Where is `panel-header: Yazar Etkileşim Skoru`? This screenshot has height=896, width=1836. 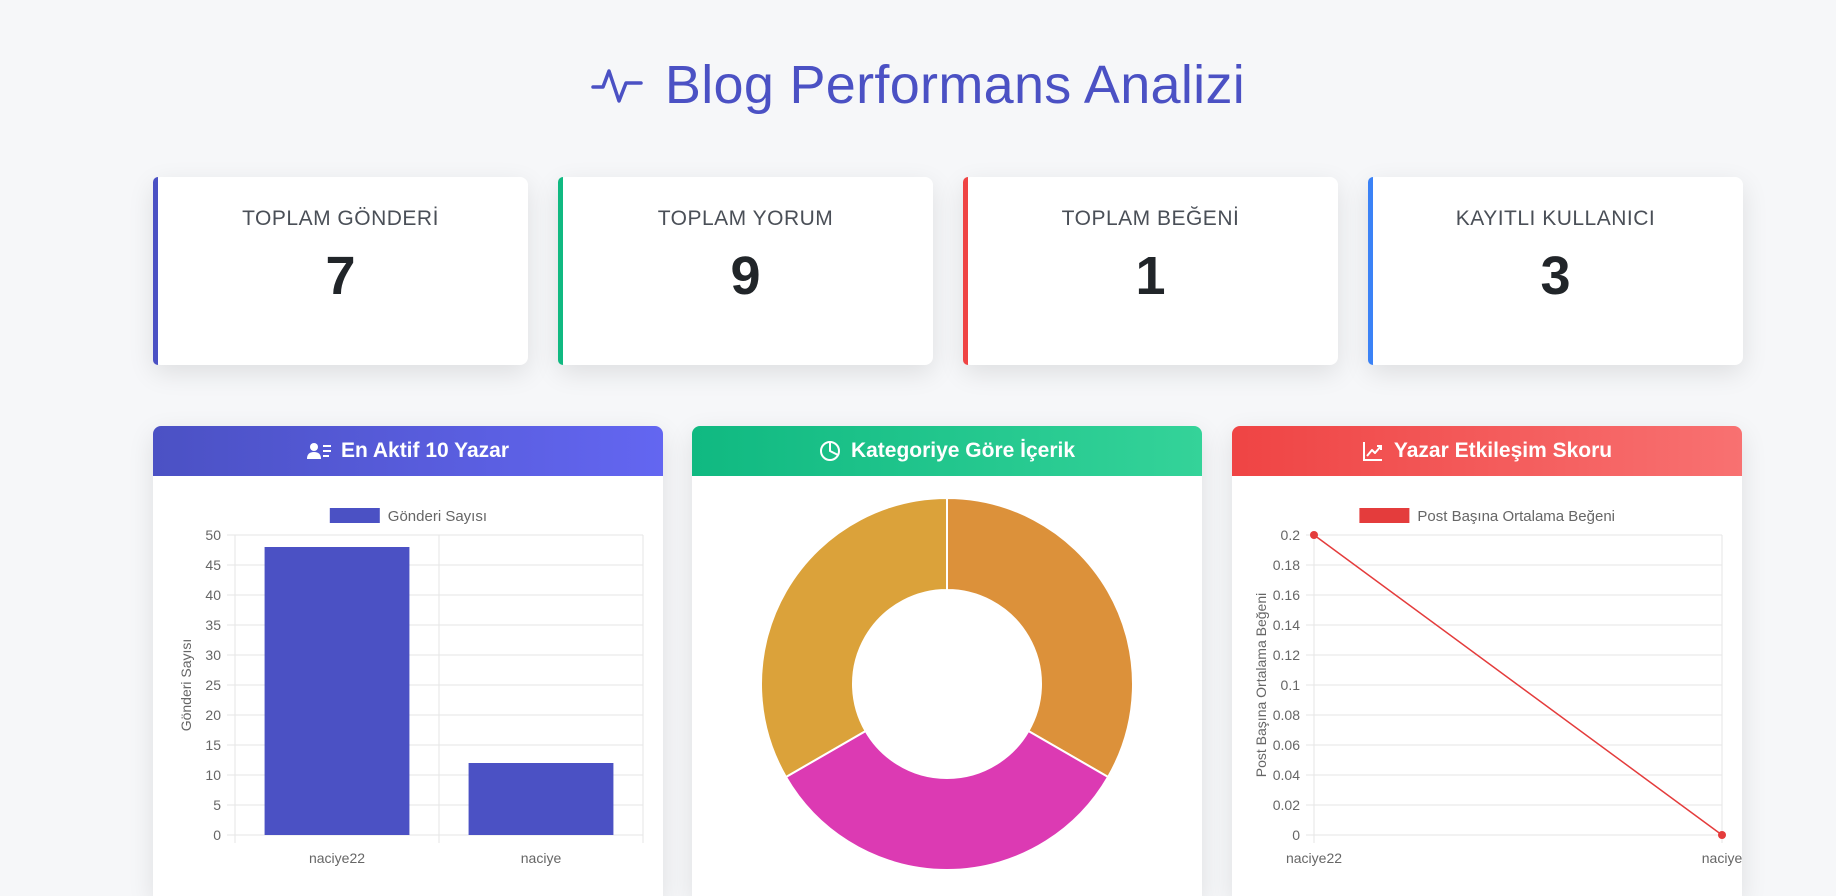 panel-header: Yazar Etkileşim Skoru is located at coordinates (1487, 451).